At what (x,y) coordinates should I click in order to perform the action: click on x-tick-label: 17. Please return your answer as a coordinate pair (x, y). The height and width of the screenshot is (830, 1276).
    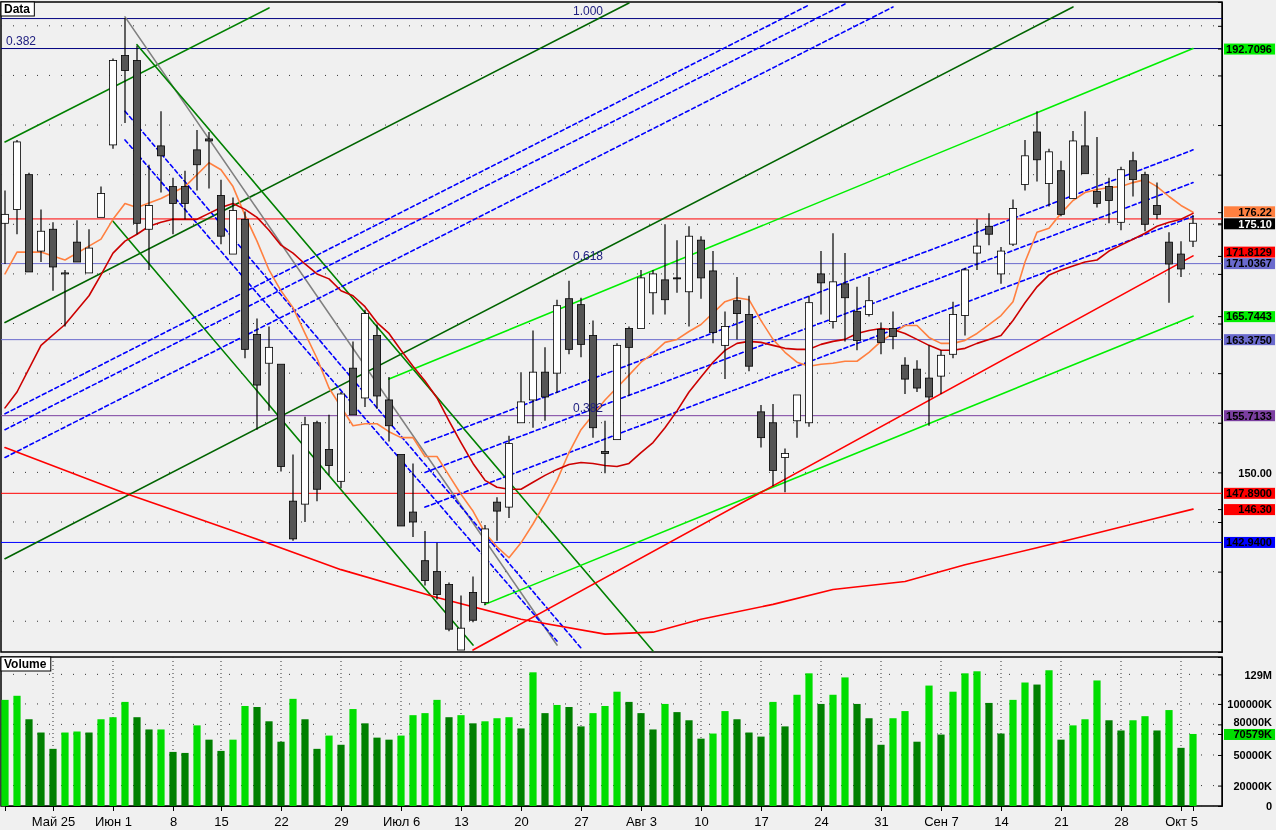
    Looking at the image, I should click on (761, 821).